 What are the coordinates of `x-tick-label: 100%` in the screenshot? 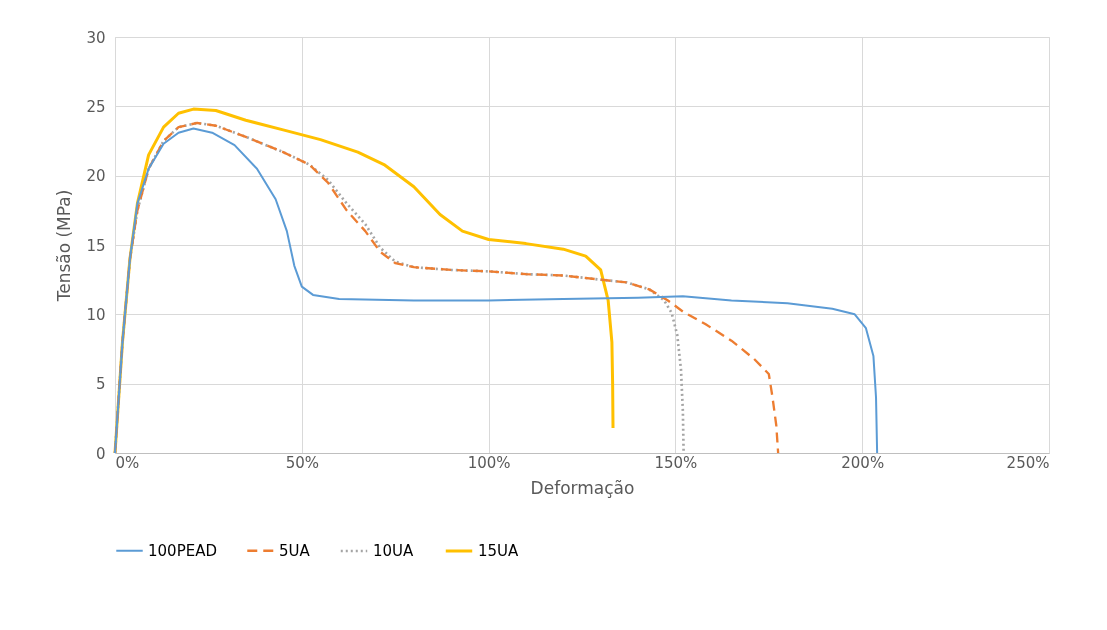 It's located at (489, 462).